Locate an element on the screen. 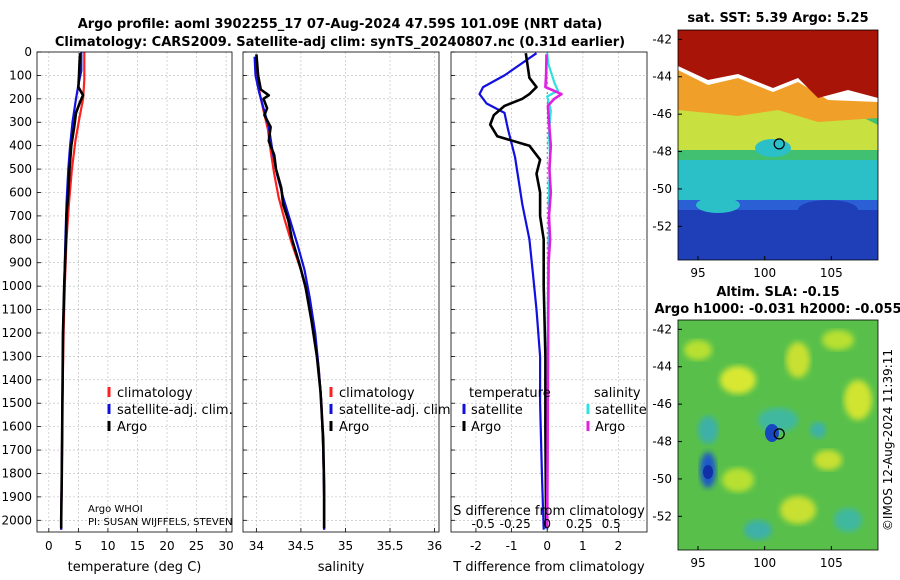 The height and width of the screenshot is (580, 900). s-tick-label: 0.25 is located at coordinates (579, 524).